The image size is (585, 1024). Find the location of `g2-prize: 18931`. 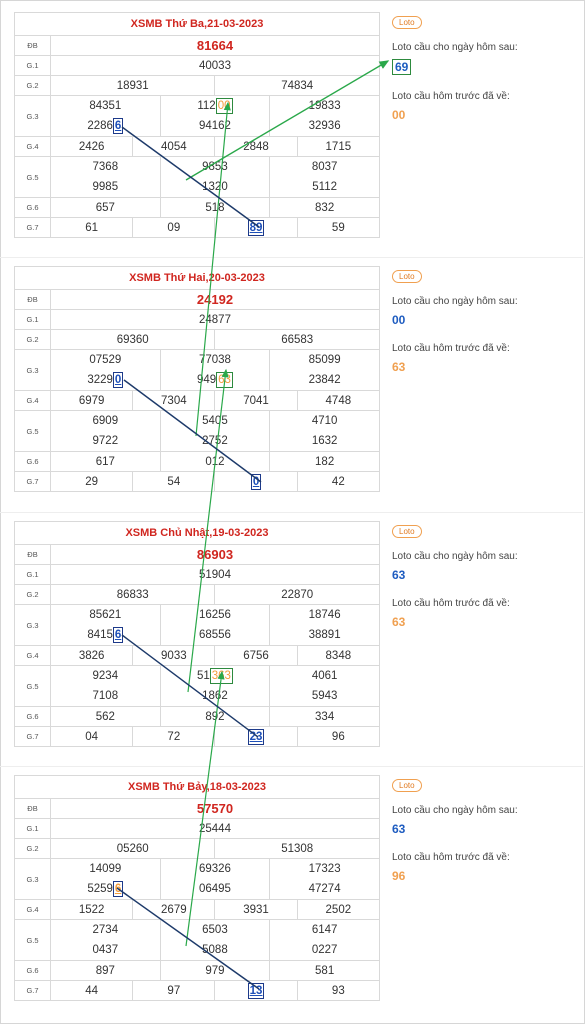

g2-prize: 18931 is located at coordinates (132, 85).